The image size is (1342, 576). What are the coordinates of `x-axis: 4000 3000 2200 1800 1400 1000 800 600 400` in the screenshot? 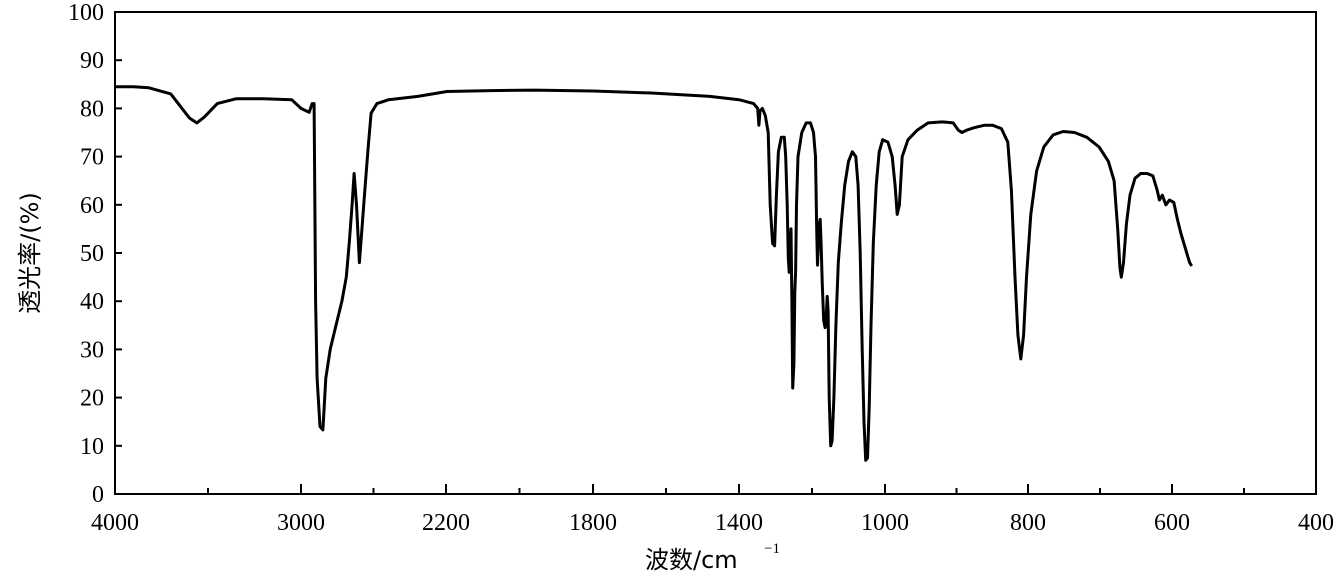 It's located at (712, 510).